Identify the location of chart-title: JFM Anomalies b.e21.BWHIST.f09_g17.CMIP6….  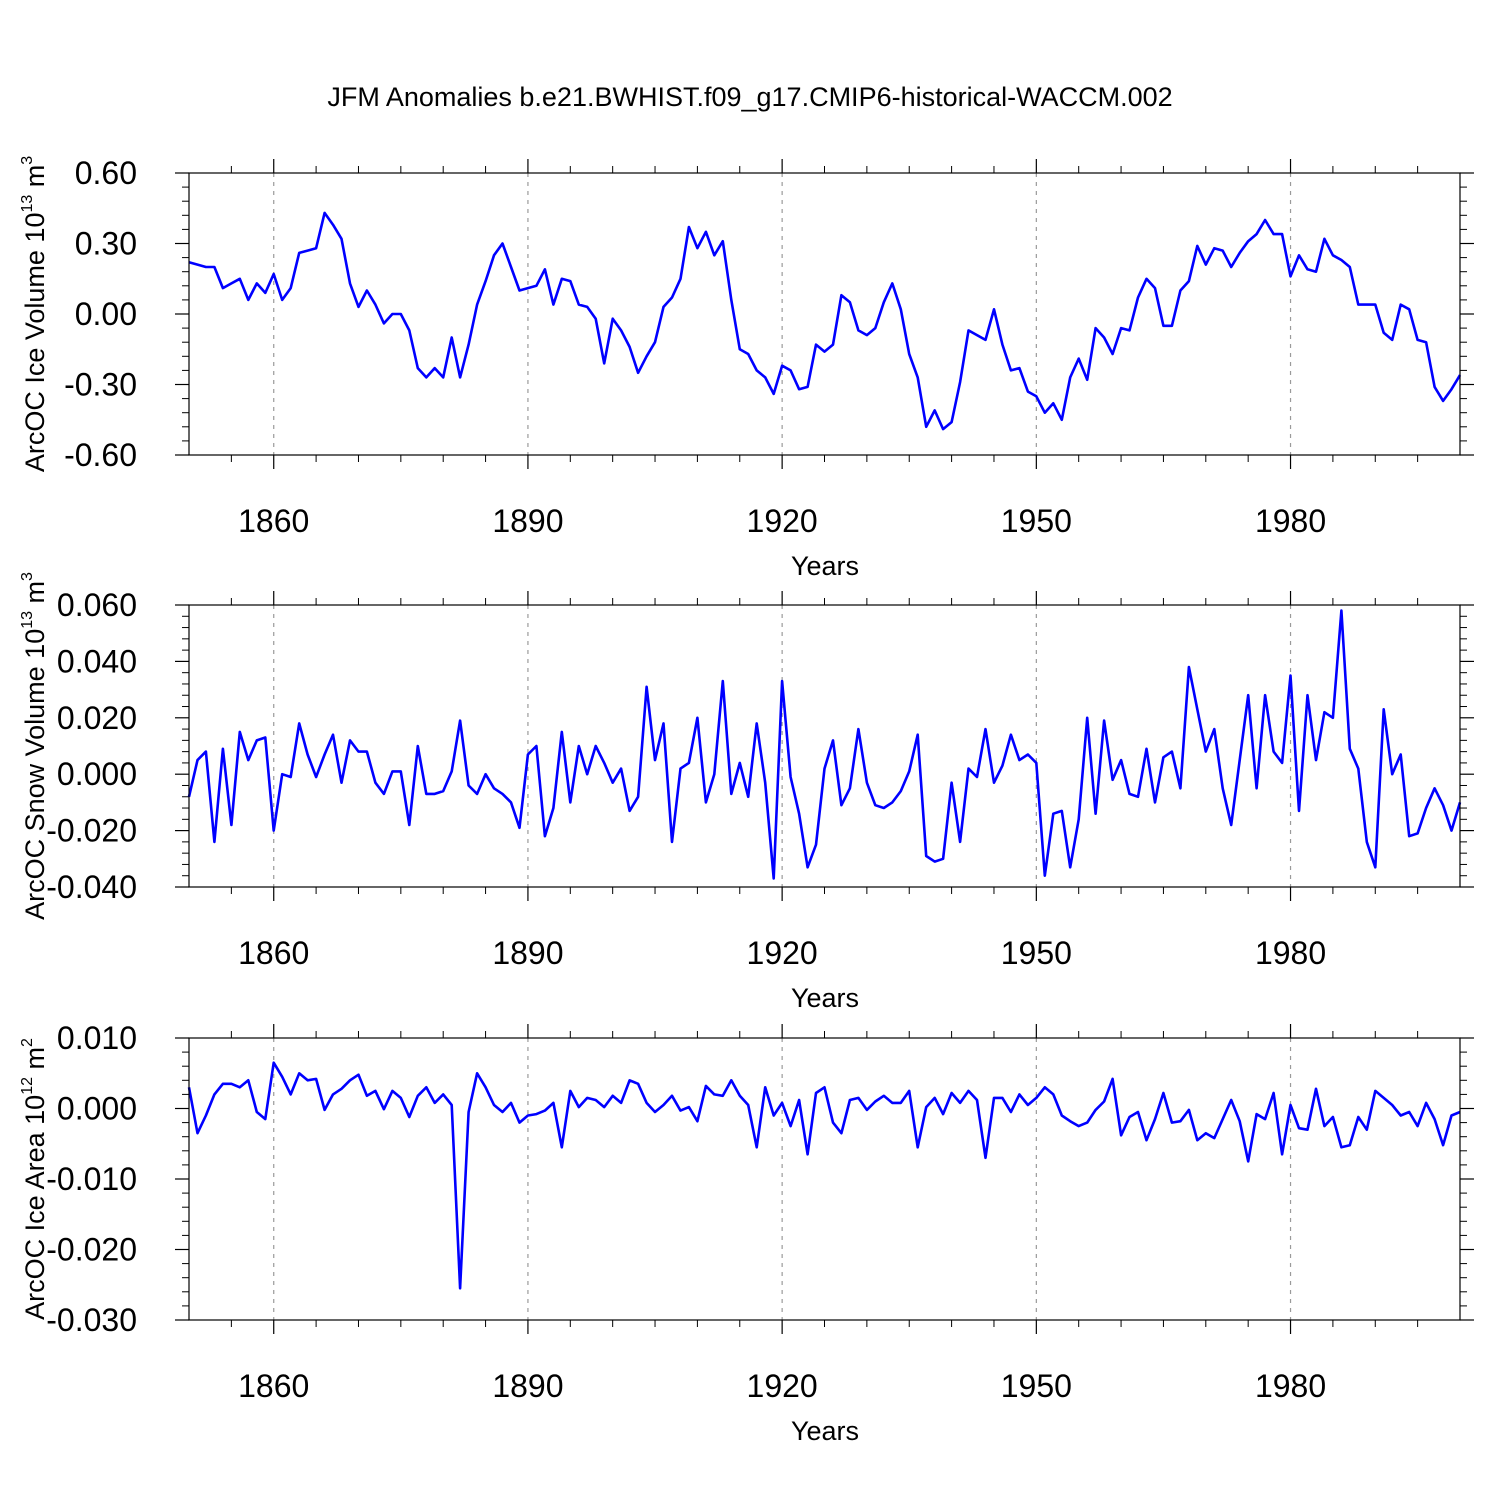
(749, 97).